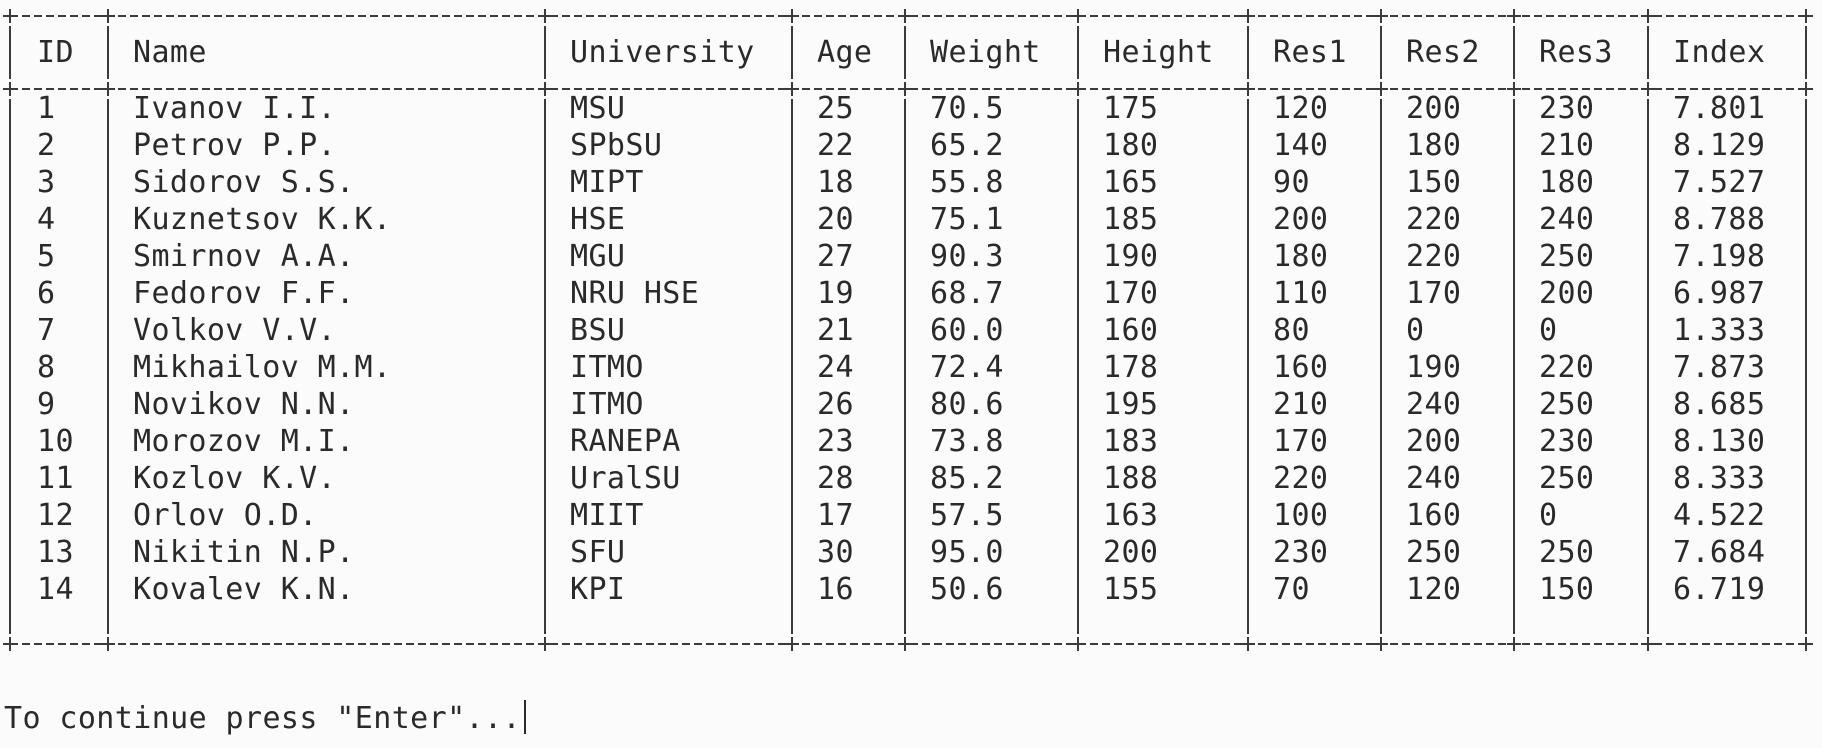 This screenshot has height=748, width=1822. What do you see at coordinates (1567, 182) in the screenshot?
I see `table-cell-res3: 180` at bounding box center [1567, 182].